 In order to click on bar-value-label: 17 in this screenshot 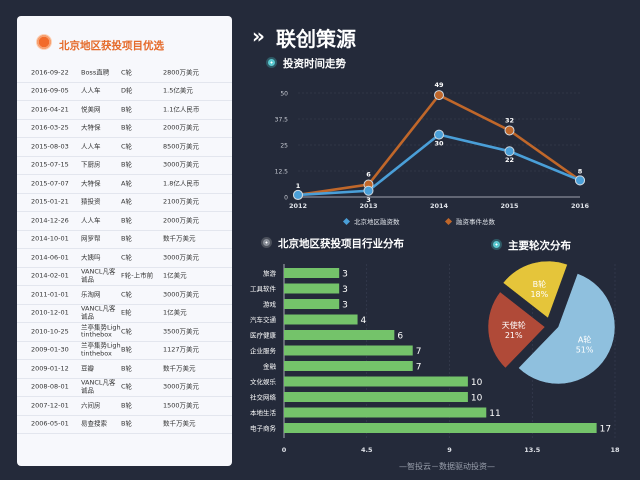, I will do `click(605, 430)`.